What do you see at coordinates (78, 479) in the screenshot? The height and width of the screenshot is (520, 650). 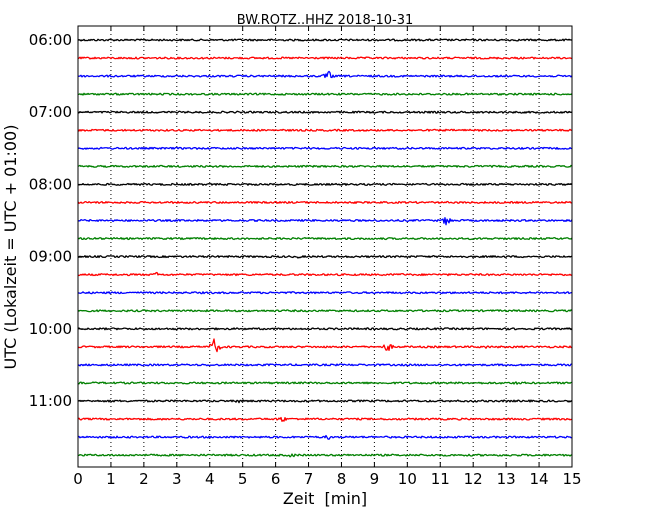 I see `x-tick-label: 0` at bounding box center [78, 479].